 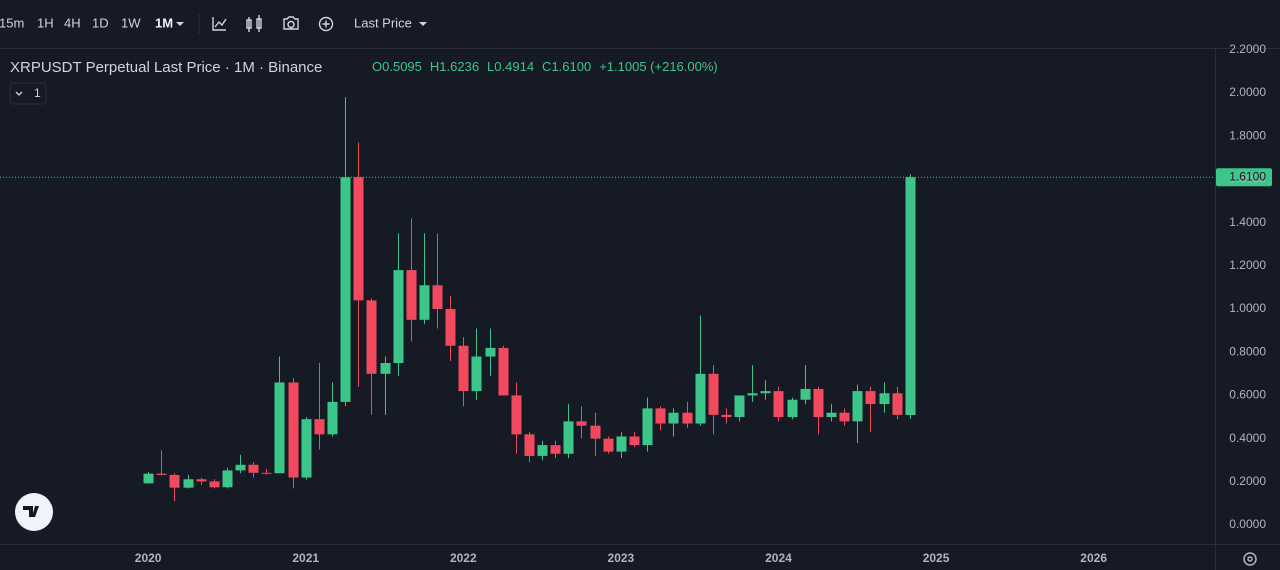 What do you see at coordinates (219, 24) in the screenshot?
I see `indicators-icon` at bounding box center [219, 24].